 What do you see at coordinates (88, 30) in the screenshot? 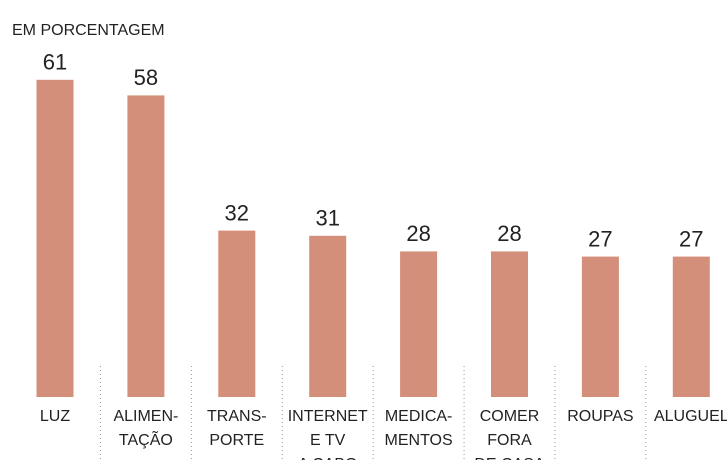
I see `chart-subtitle: EM PORCENTAGEM` at bounding box center [88, 30].